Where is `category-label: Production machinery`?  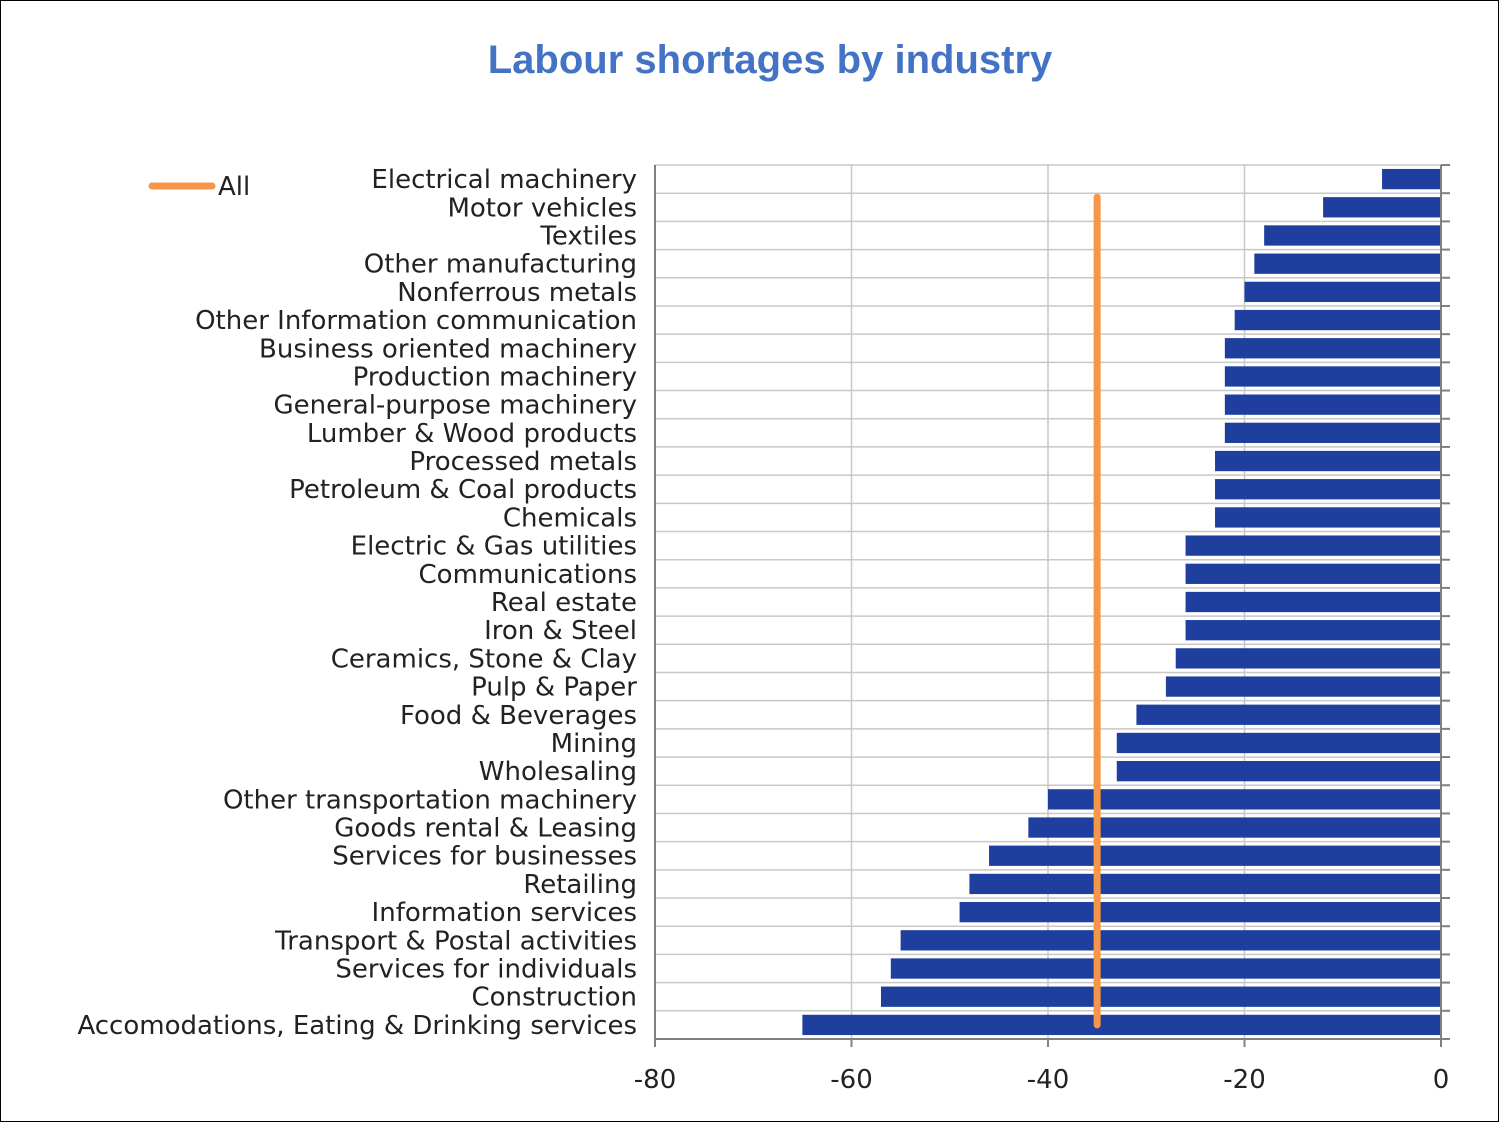 category-label: Production machinery is located at coordinates (495, 377).